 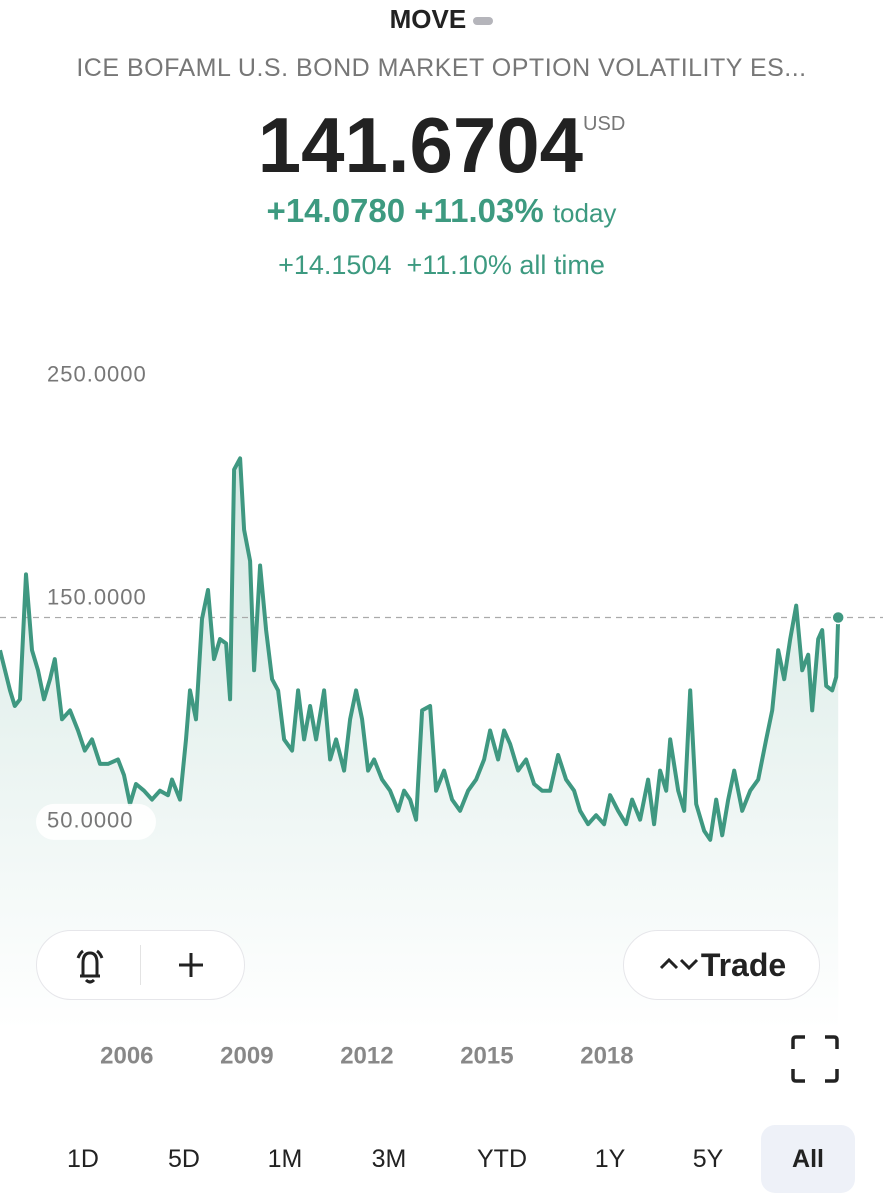 What do you see at coordinates (743, 964) in the screenshot?
I see `trade-label: Trade` at bounding box center [743, 964].